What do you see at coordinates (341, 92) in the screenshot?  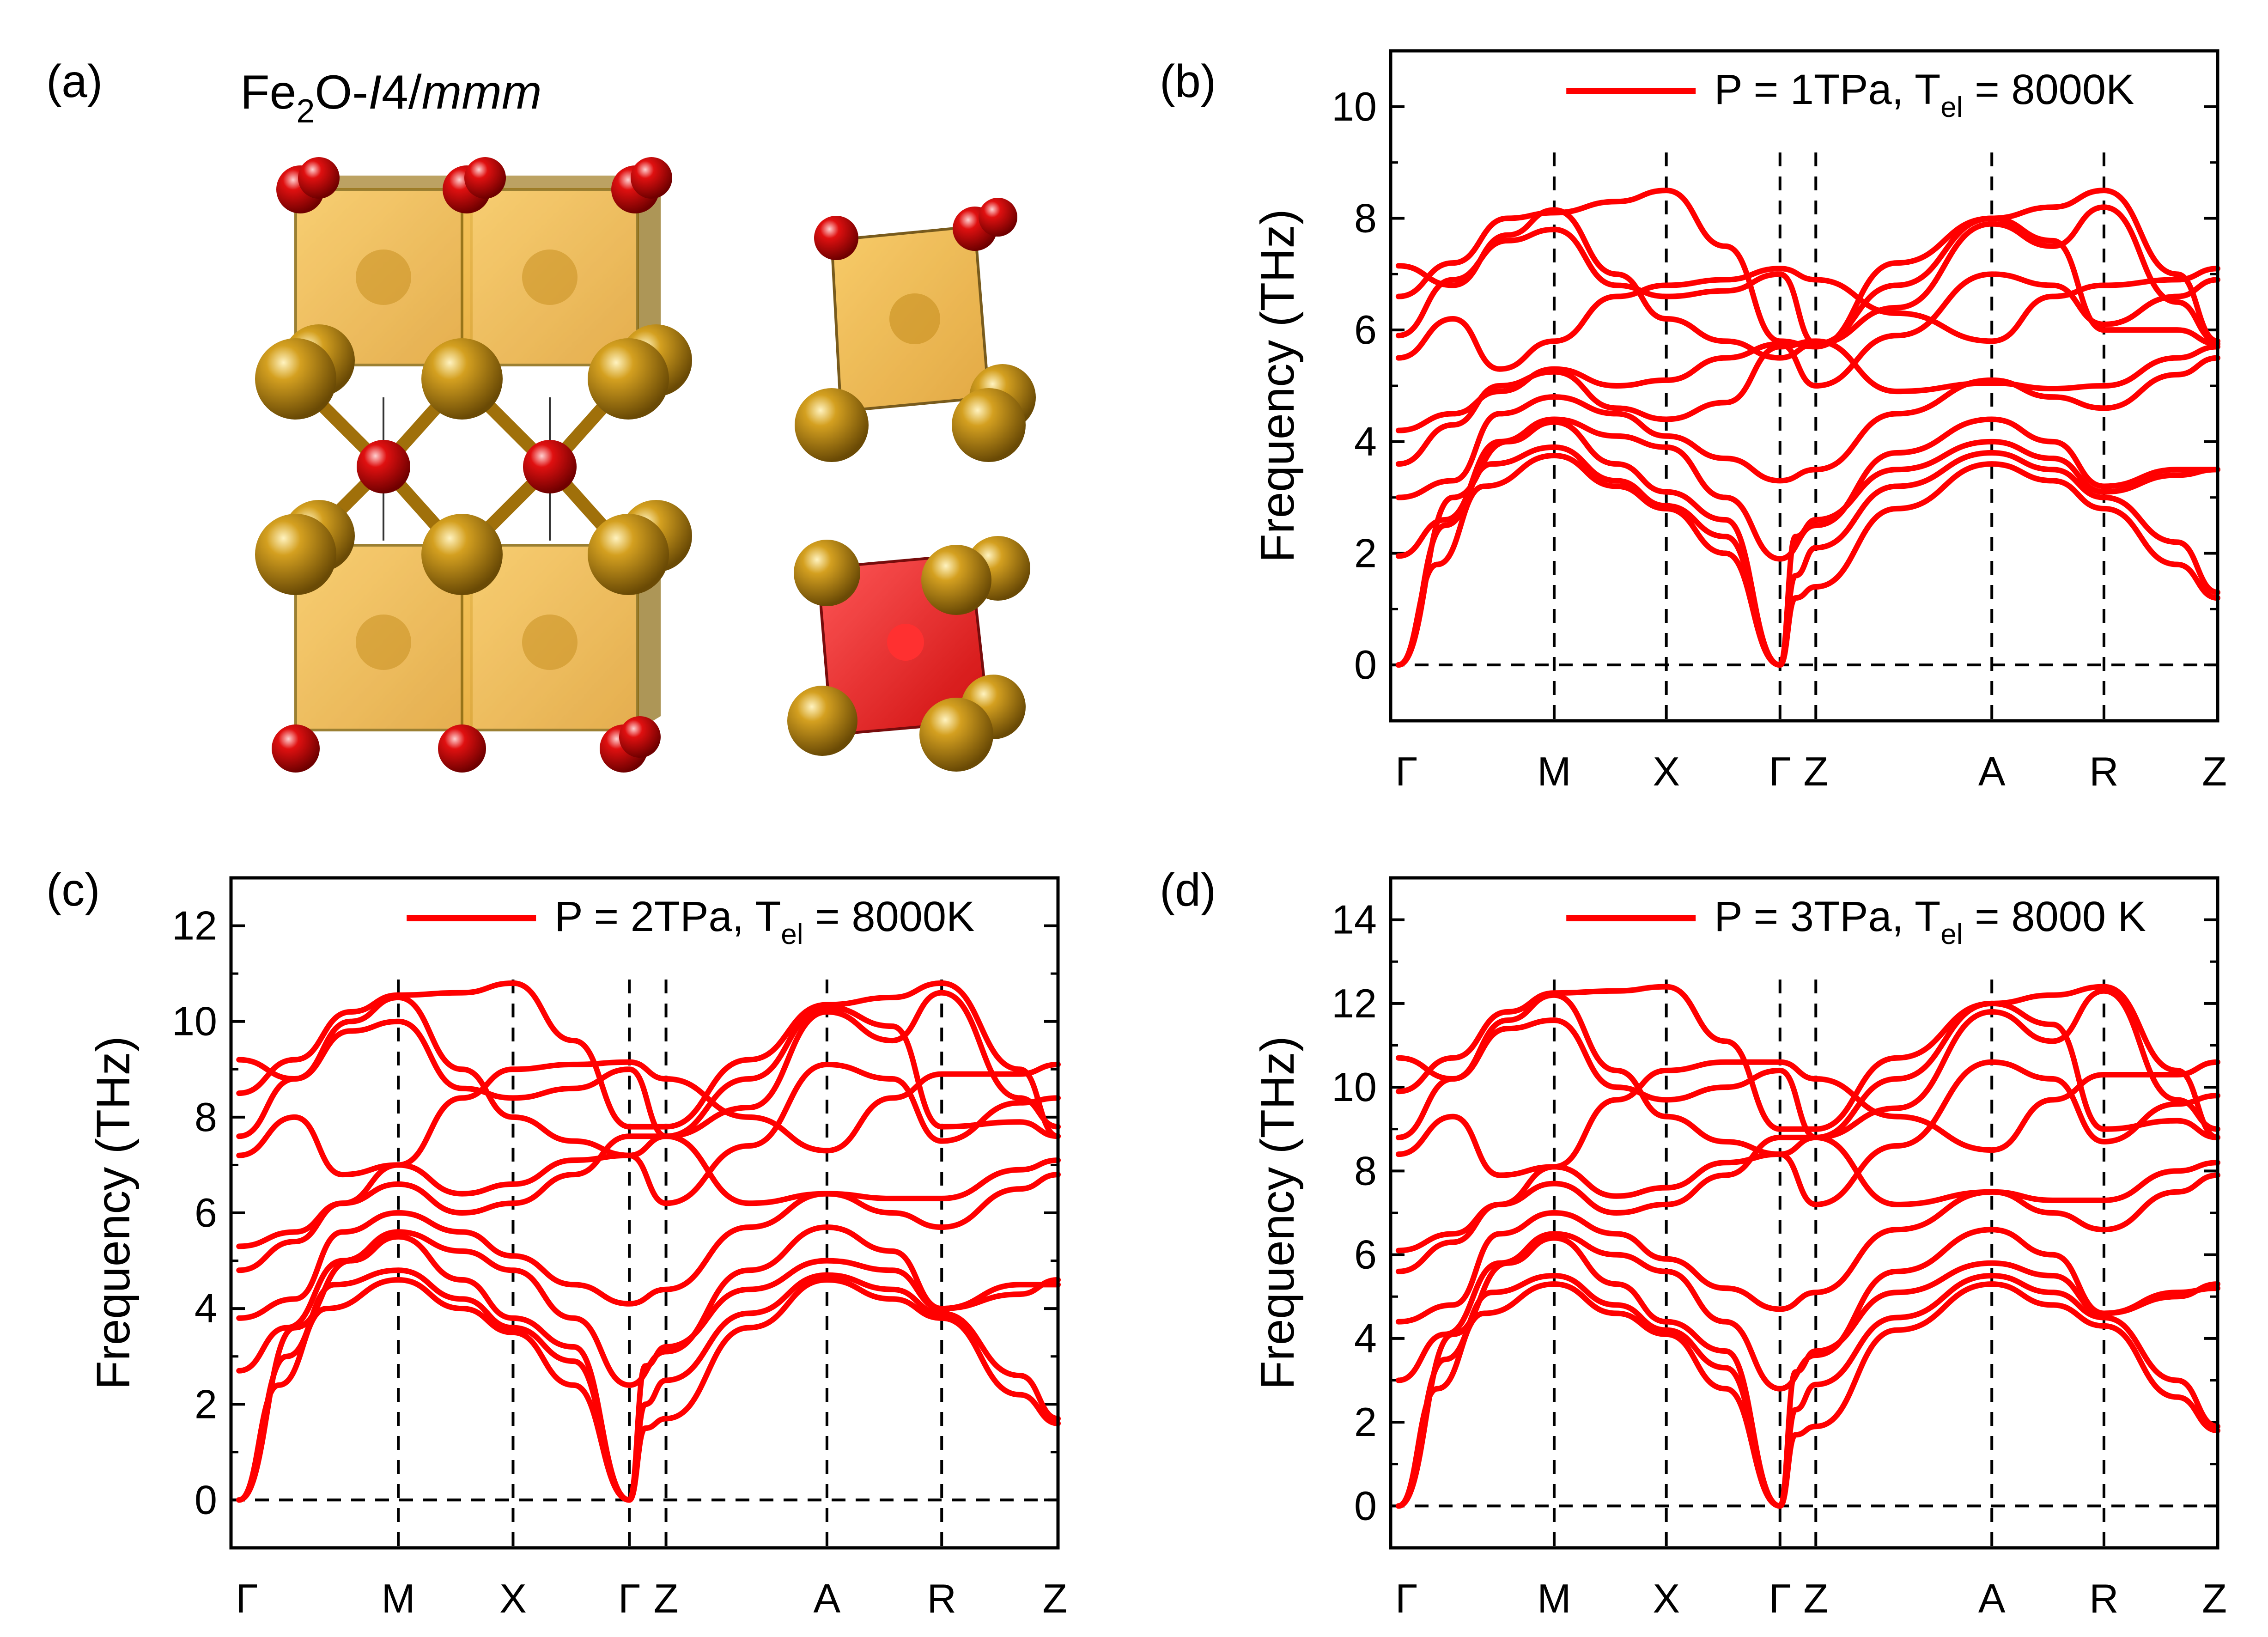 I see `title-mid: O-` at bounding box center [341, 92].